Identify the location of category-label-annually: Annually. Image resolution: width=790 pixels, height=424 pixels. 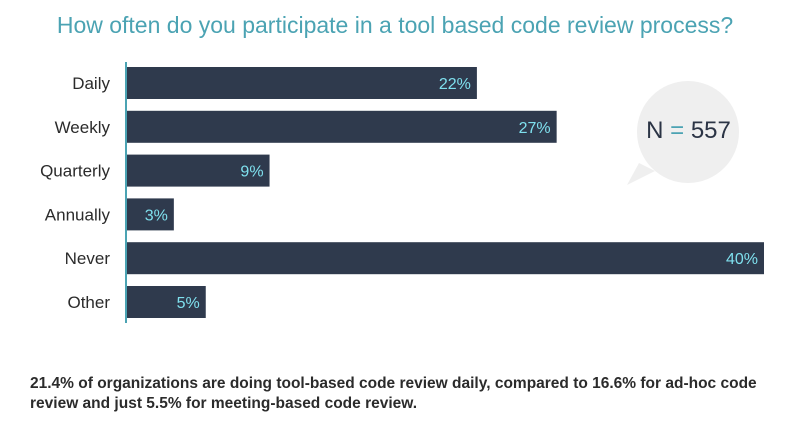
(78, 214).